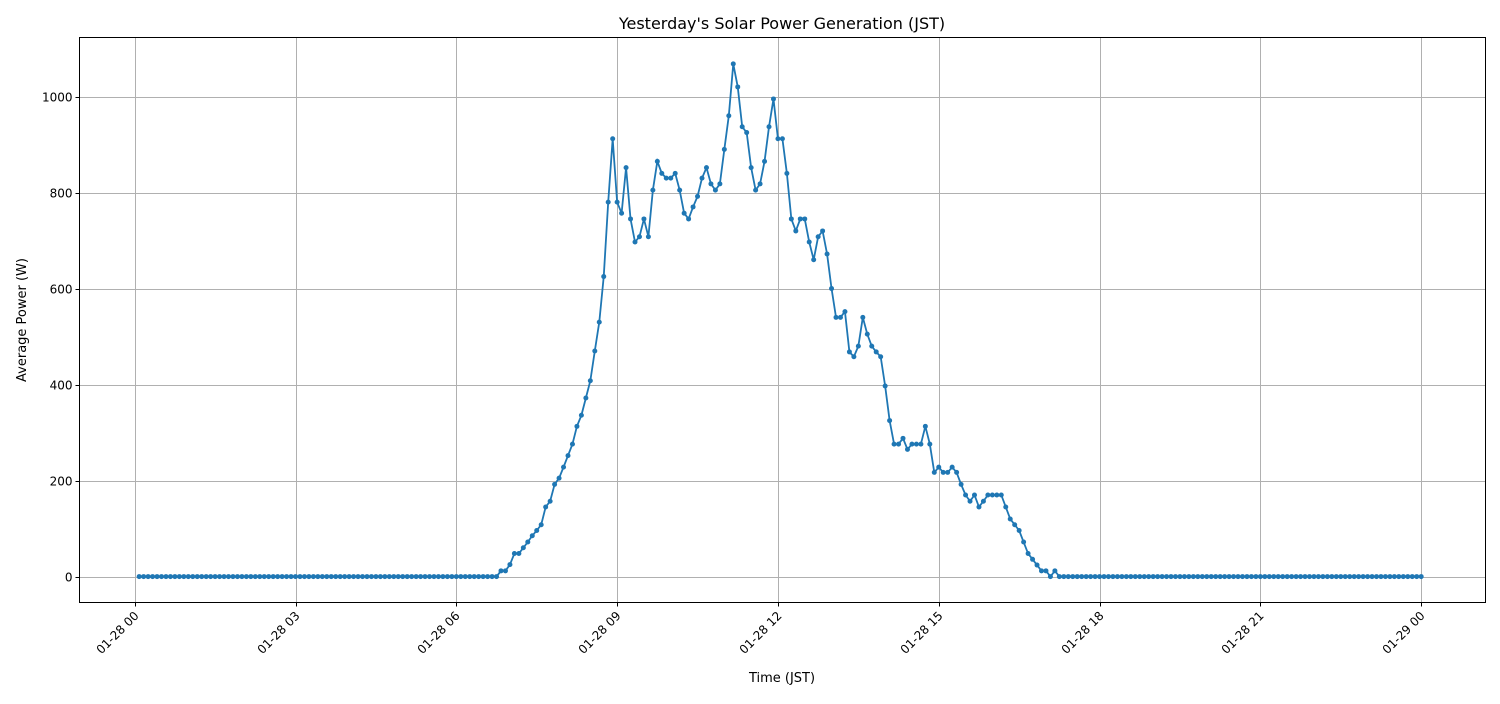  I want to click on x-tick-label: 01-28 03, so click(279, 633).